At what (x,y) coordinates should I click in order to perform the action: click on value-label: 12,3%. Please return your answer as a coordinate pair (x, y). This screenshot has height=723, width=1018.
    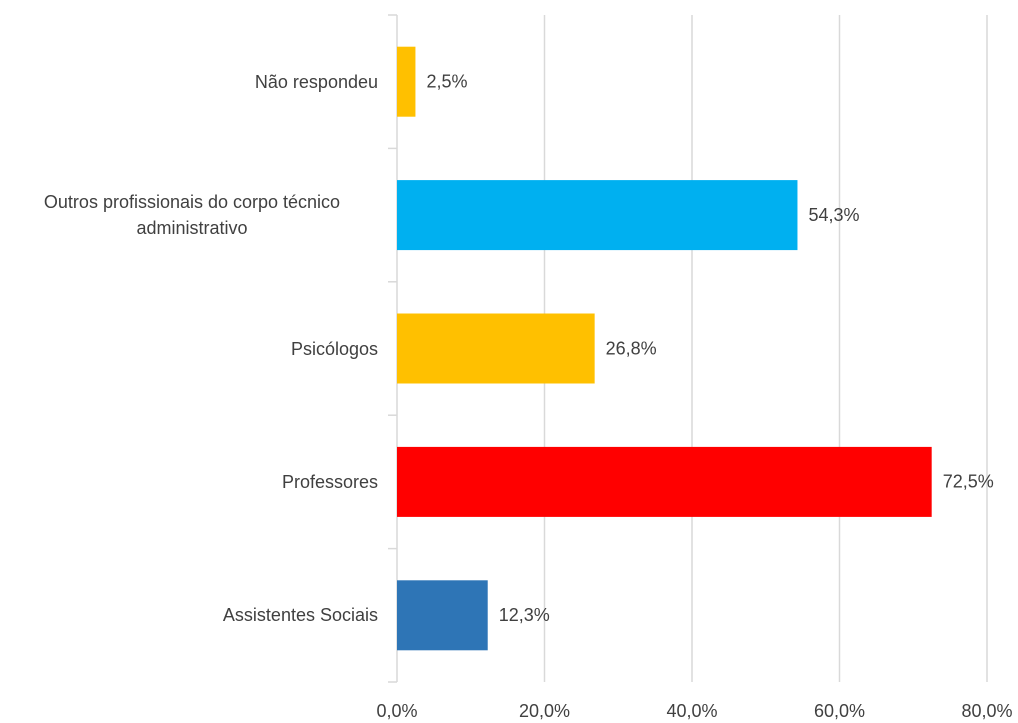
    Looking at the image, I should click on (524, 615).